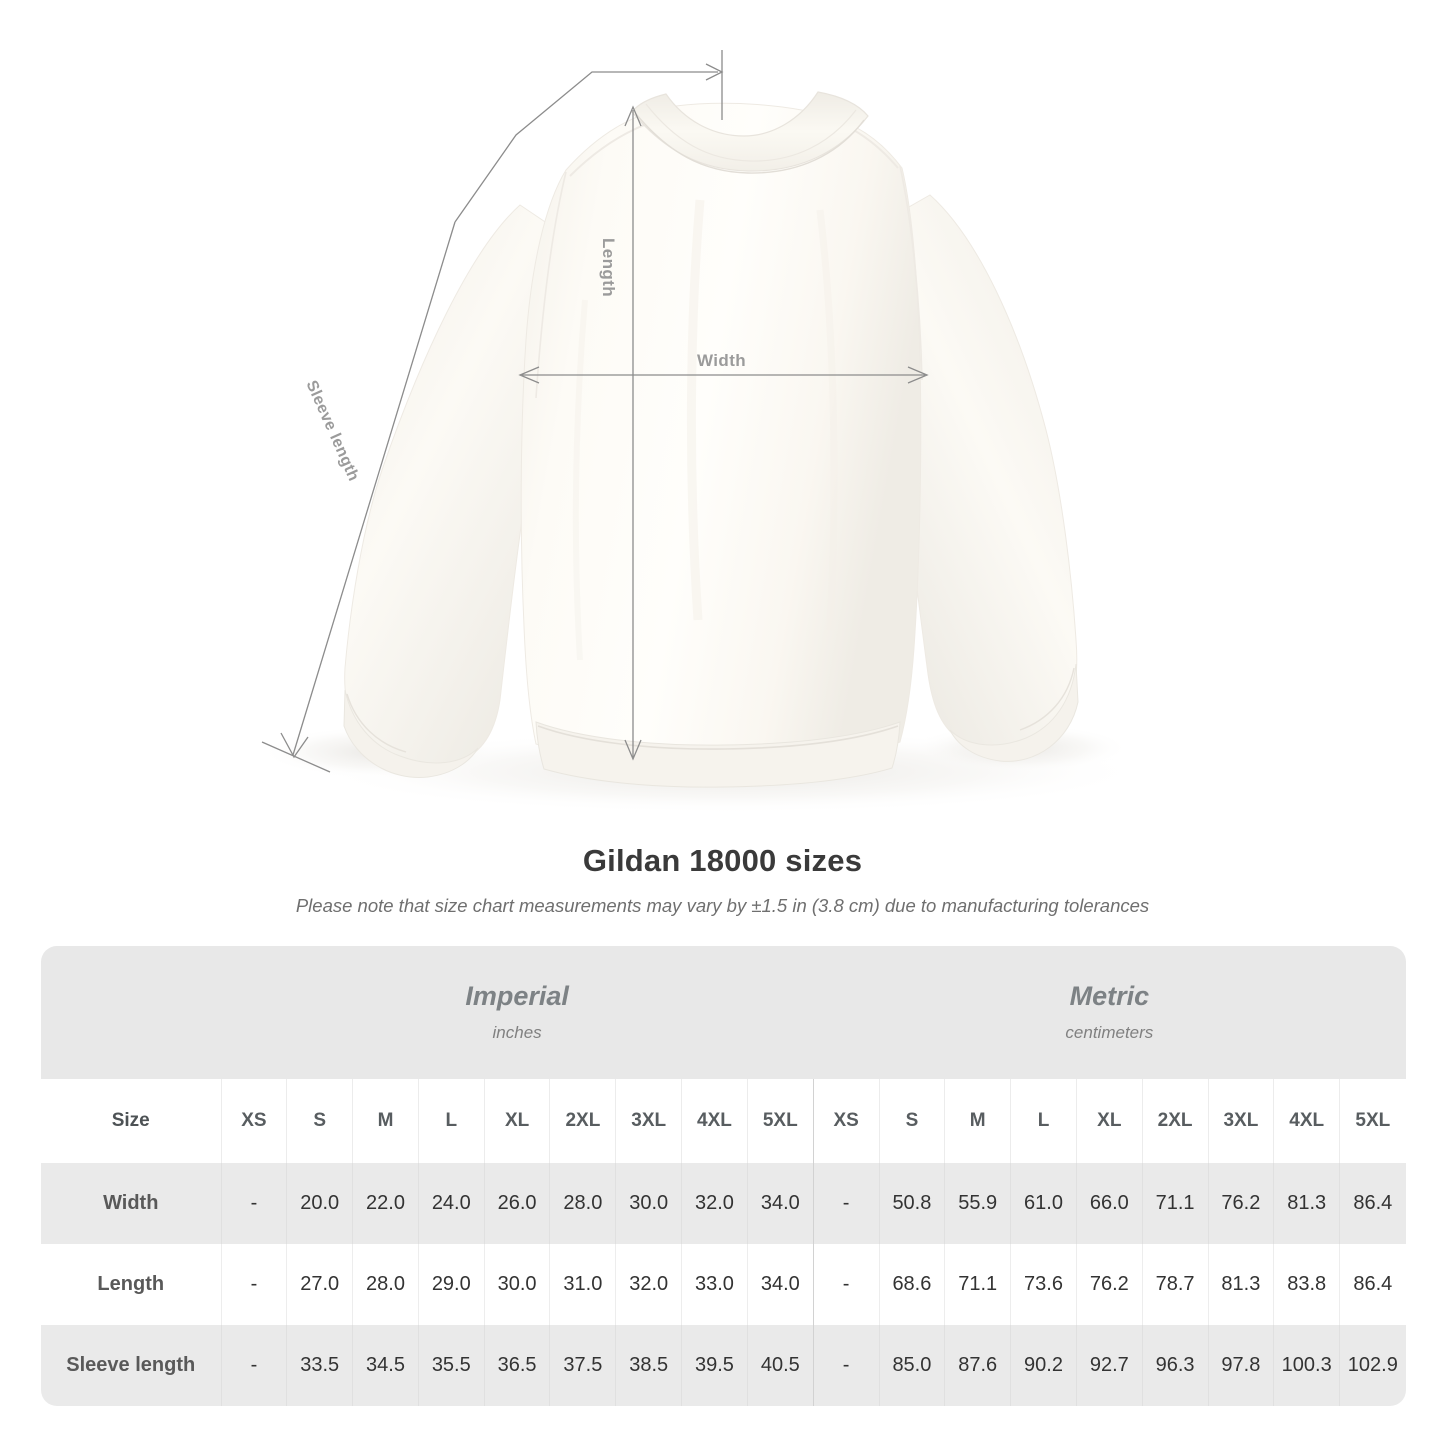  Describe the element at coordinates (131, 1365) in the screenshot. I see `row-label-sleeve-length: Sleeve length` at that location.